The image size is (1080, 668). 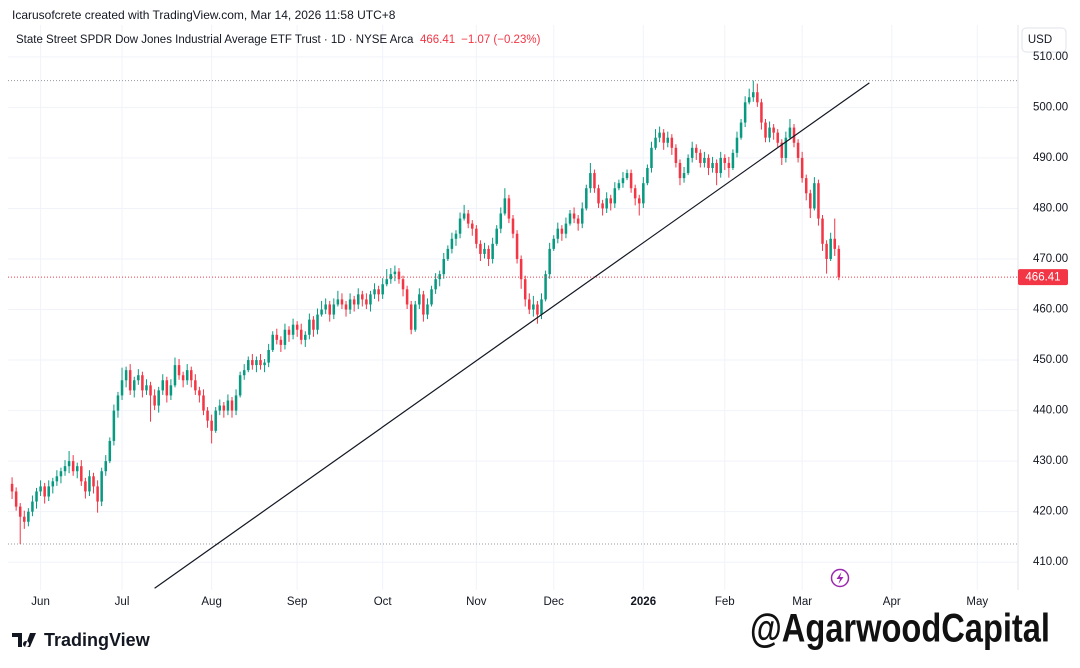 What do you see at coordinates (81, 640) in the screenshot?
I see `tradingview-logo: TradingView` at bounding box center [81, 640].